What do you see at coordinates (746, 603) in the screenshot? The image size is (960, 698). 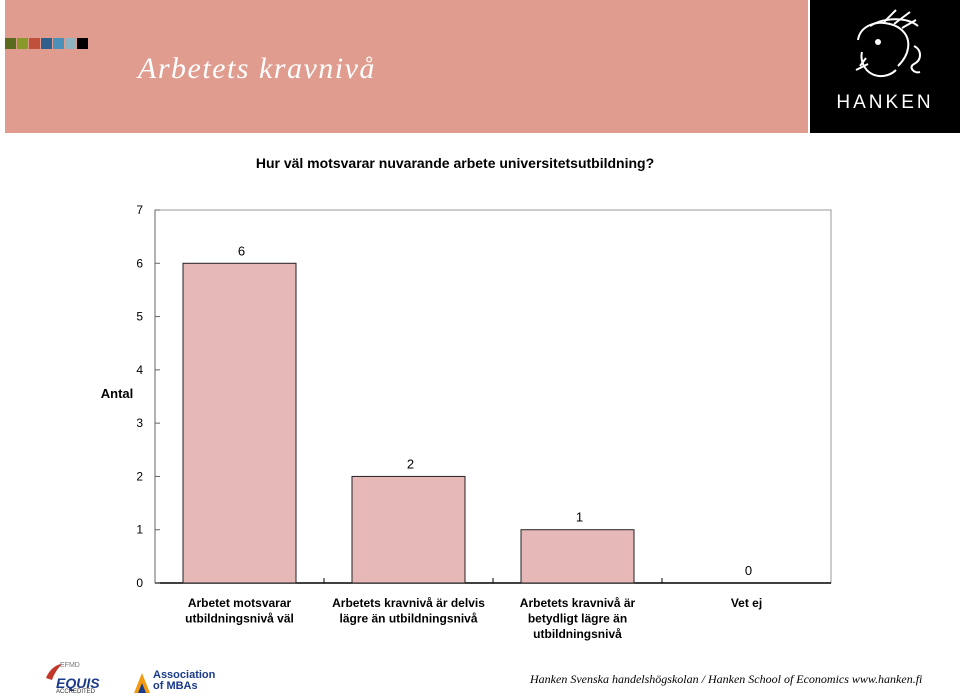 I see `category-label: Vet ej` at bounding box center [746, 603].